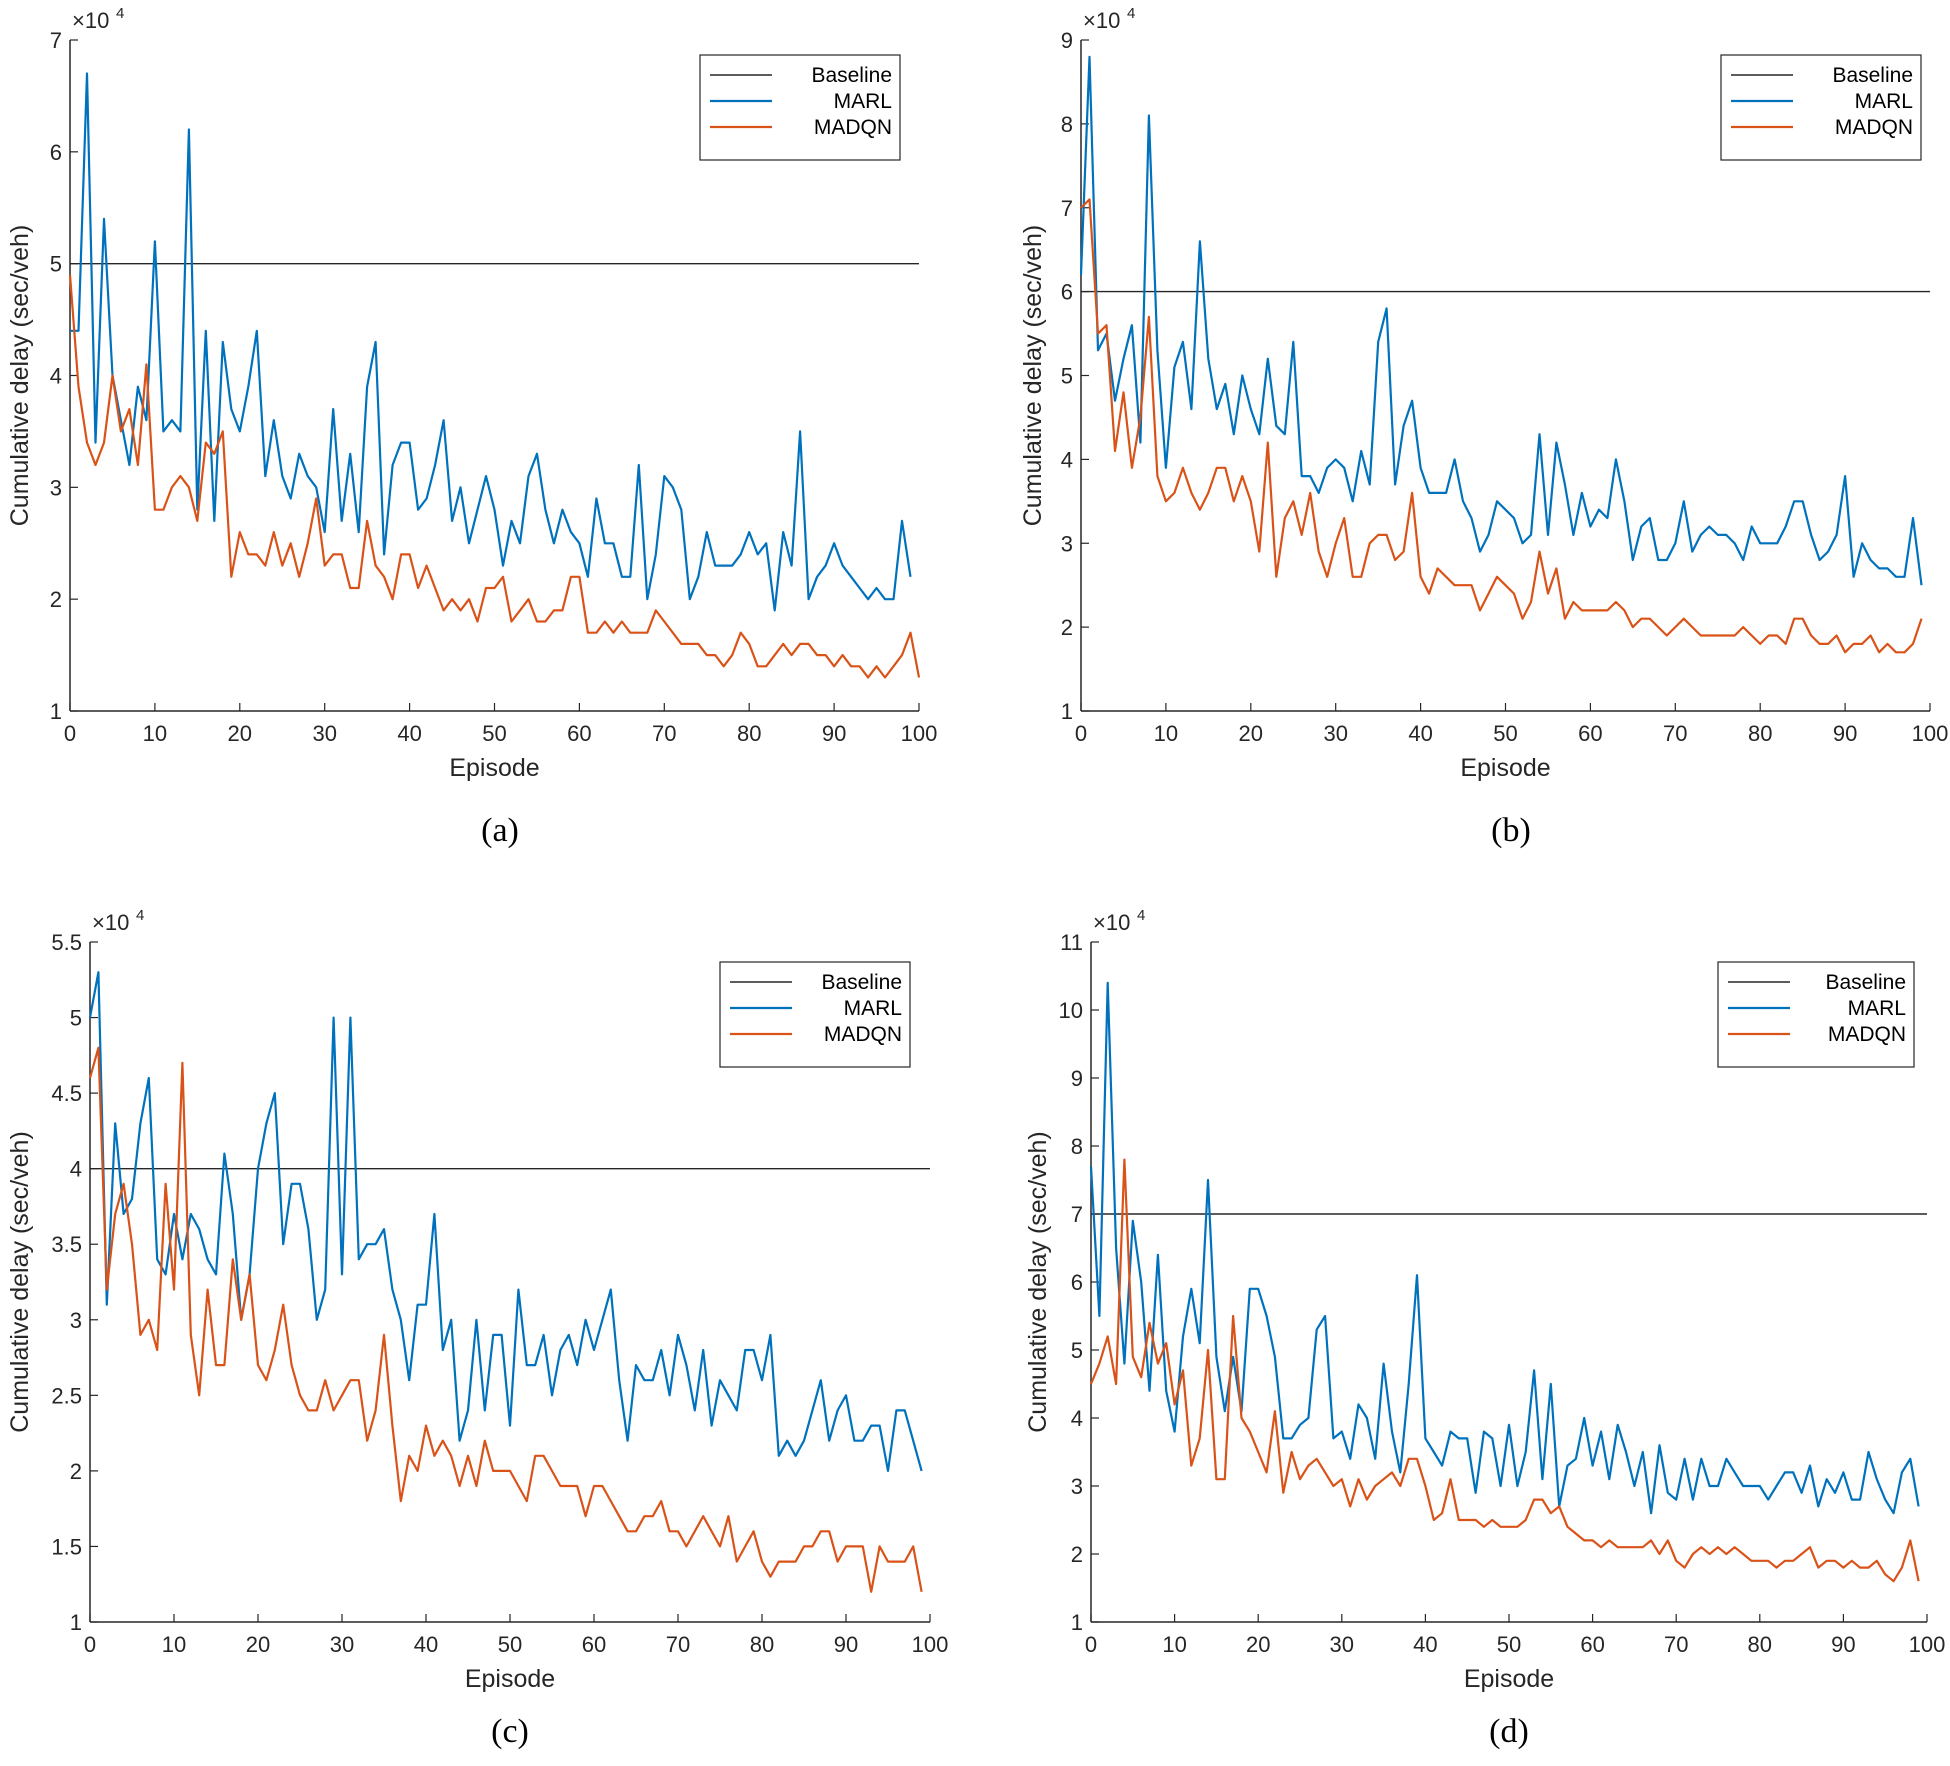  What do you see at coordinates (66, 1093) in the screenshot?
I see `y-tick-label: 4.5` at bounding box center [66, 1093].